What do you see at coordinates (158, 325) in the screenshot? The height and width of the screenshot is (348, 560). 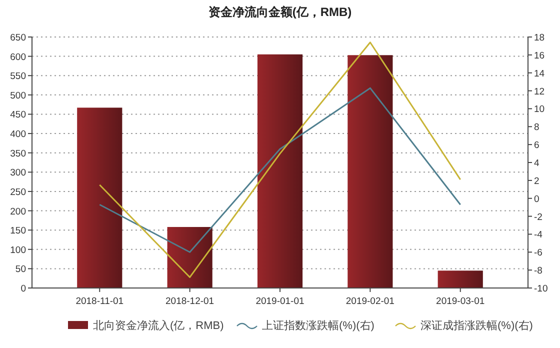 I see `legend-label: 北向资金净流入(亿，RMB)` at bounding box center [158, 325].